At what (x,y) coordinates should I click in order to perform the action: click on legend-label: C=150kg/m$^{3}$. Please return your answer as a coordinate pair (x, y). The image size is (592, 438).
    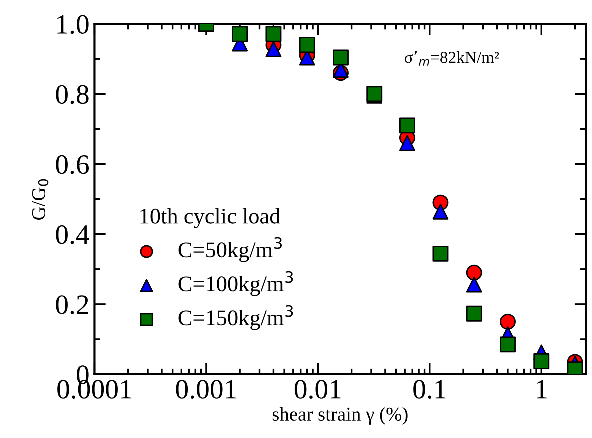
    Looking at the image, I should click on (236, 317).